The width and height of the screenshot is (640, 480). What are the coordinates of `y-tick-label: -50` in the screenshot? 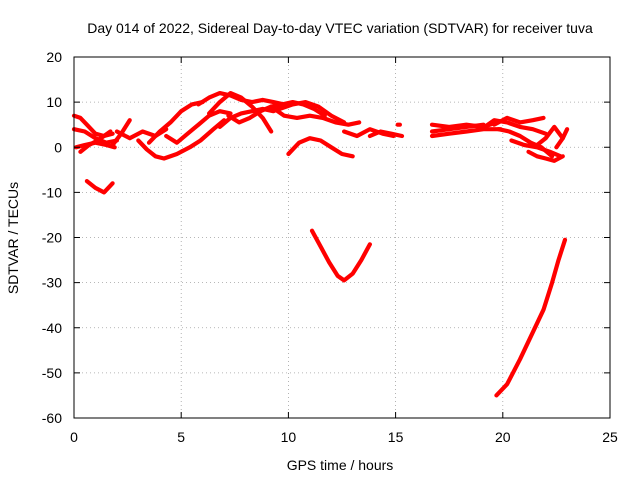 It's located at (52, 373).